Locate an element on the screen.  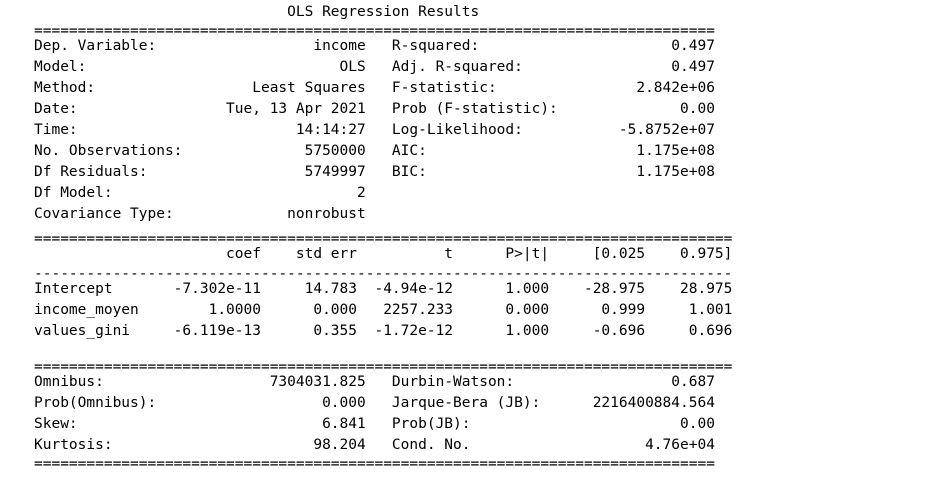
summary-row: No. Observations: 5750000 AIC: 1.175e+08 is located at coordinates (374, 151).